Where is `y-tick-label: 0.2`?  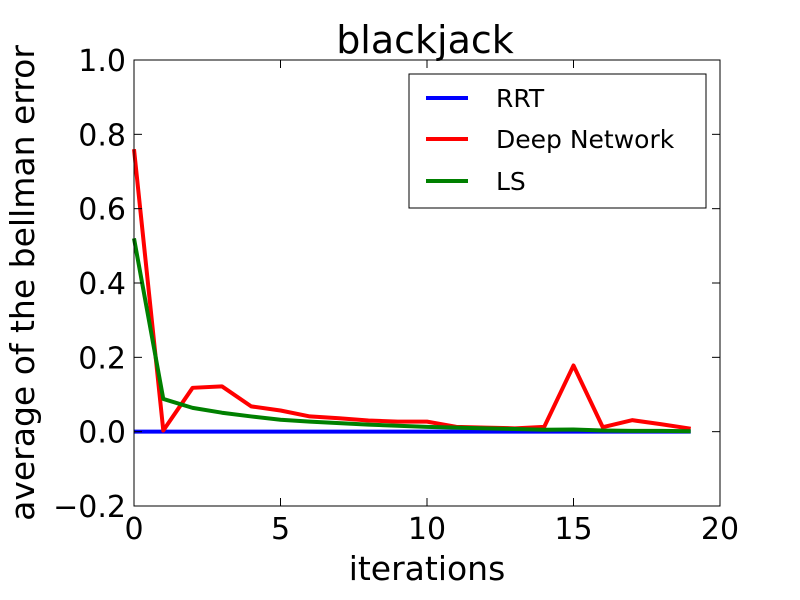 y-tick-label: 0.2 is located at coordinates (102, 358).